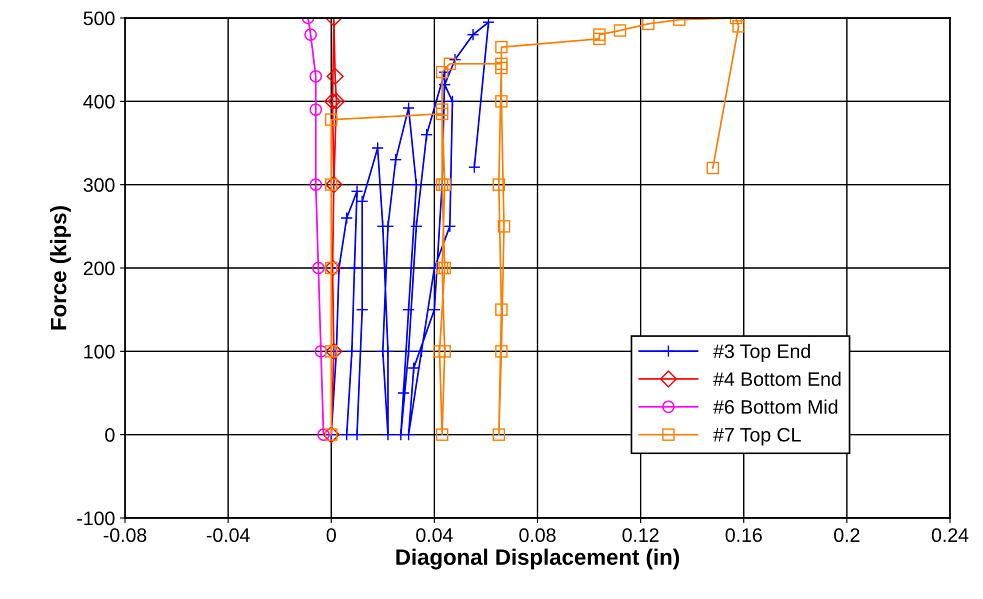 Image resolution: width=983 pixels, height=599 pixels. Describe the element at coordinates (775, 407) in the screenshot. I see `legend-label: #6 Bottom Mid` at that location.